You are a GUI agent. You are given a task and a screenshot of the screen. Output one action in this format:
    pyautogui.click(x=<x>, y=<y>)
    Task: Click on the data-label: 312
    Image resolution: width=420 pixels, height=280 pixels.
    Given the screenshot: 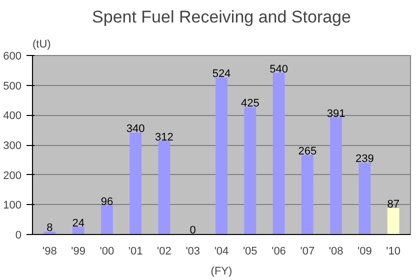 What is the action you would take?
    pyautogui.click(x=164, y=137)
    